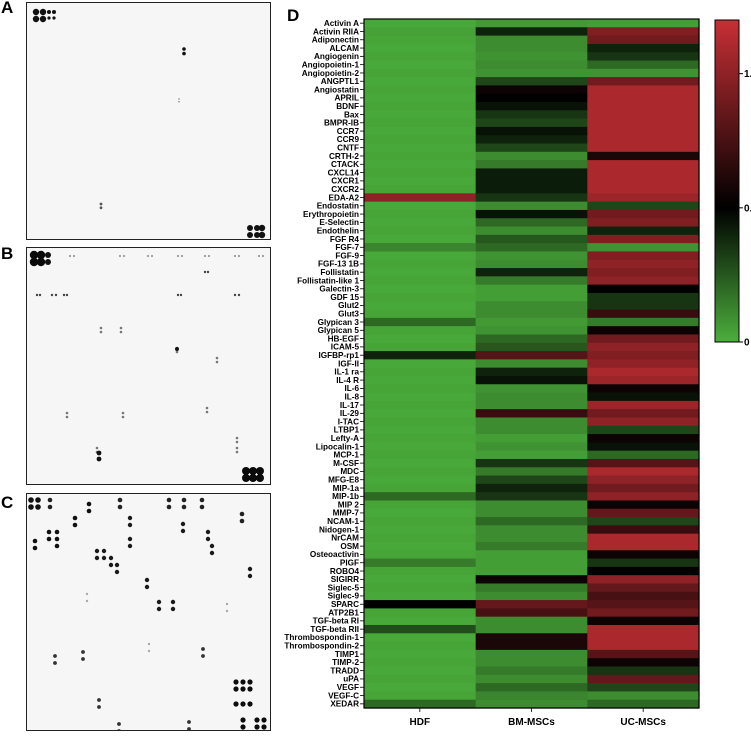 The image size is (751, 736). Describe the element at coordinates (351, 397) in the screenshot. I see `row-label: IL-8` at that location.